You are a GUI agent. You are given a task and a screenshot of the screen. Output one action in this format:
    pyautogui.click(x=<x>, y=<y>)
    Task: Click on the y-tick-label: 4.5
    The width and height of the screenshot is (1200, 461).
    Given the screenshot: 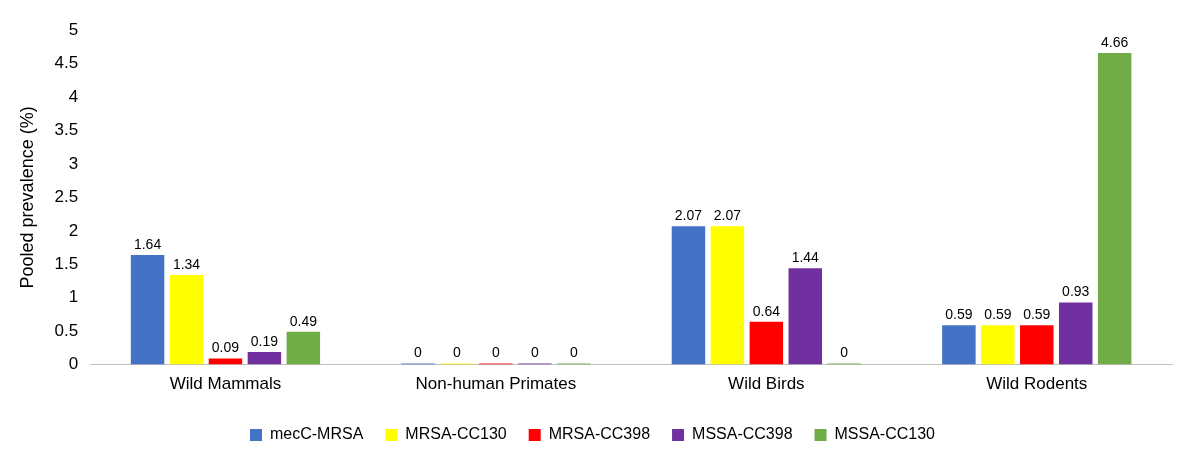 What is the action you would take?
    pyautogui.click(x=66, y=63)
    